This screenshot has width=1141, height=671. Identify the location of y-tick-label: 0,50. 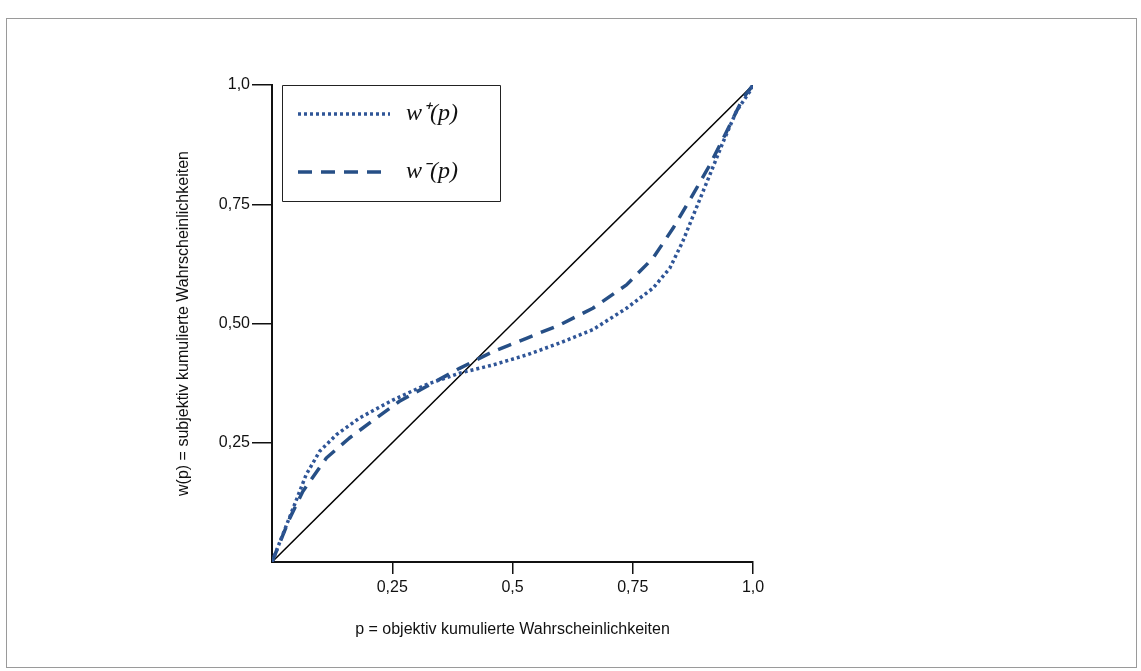
(234, 322).